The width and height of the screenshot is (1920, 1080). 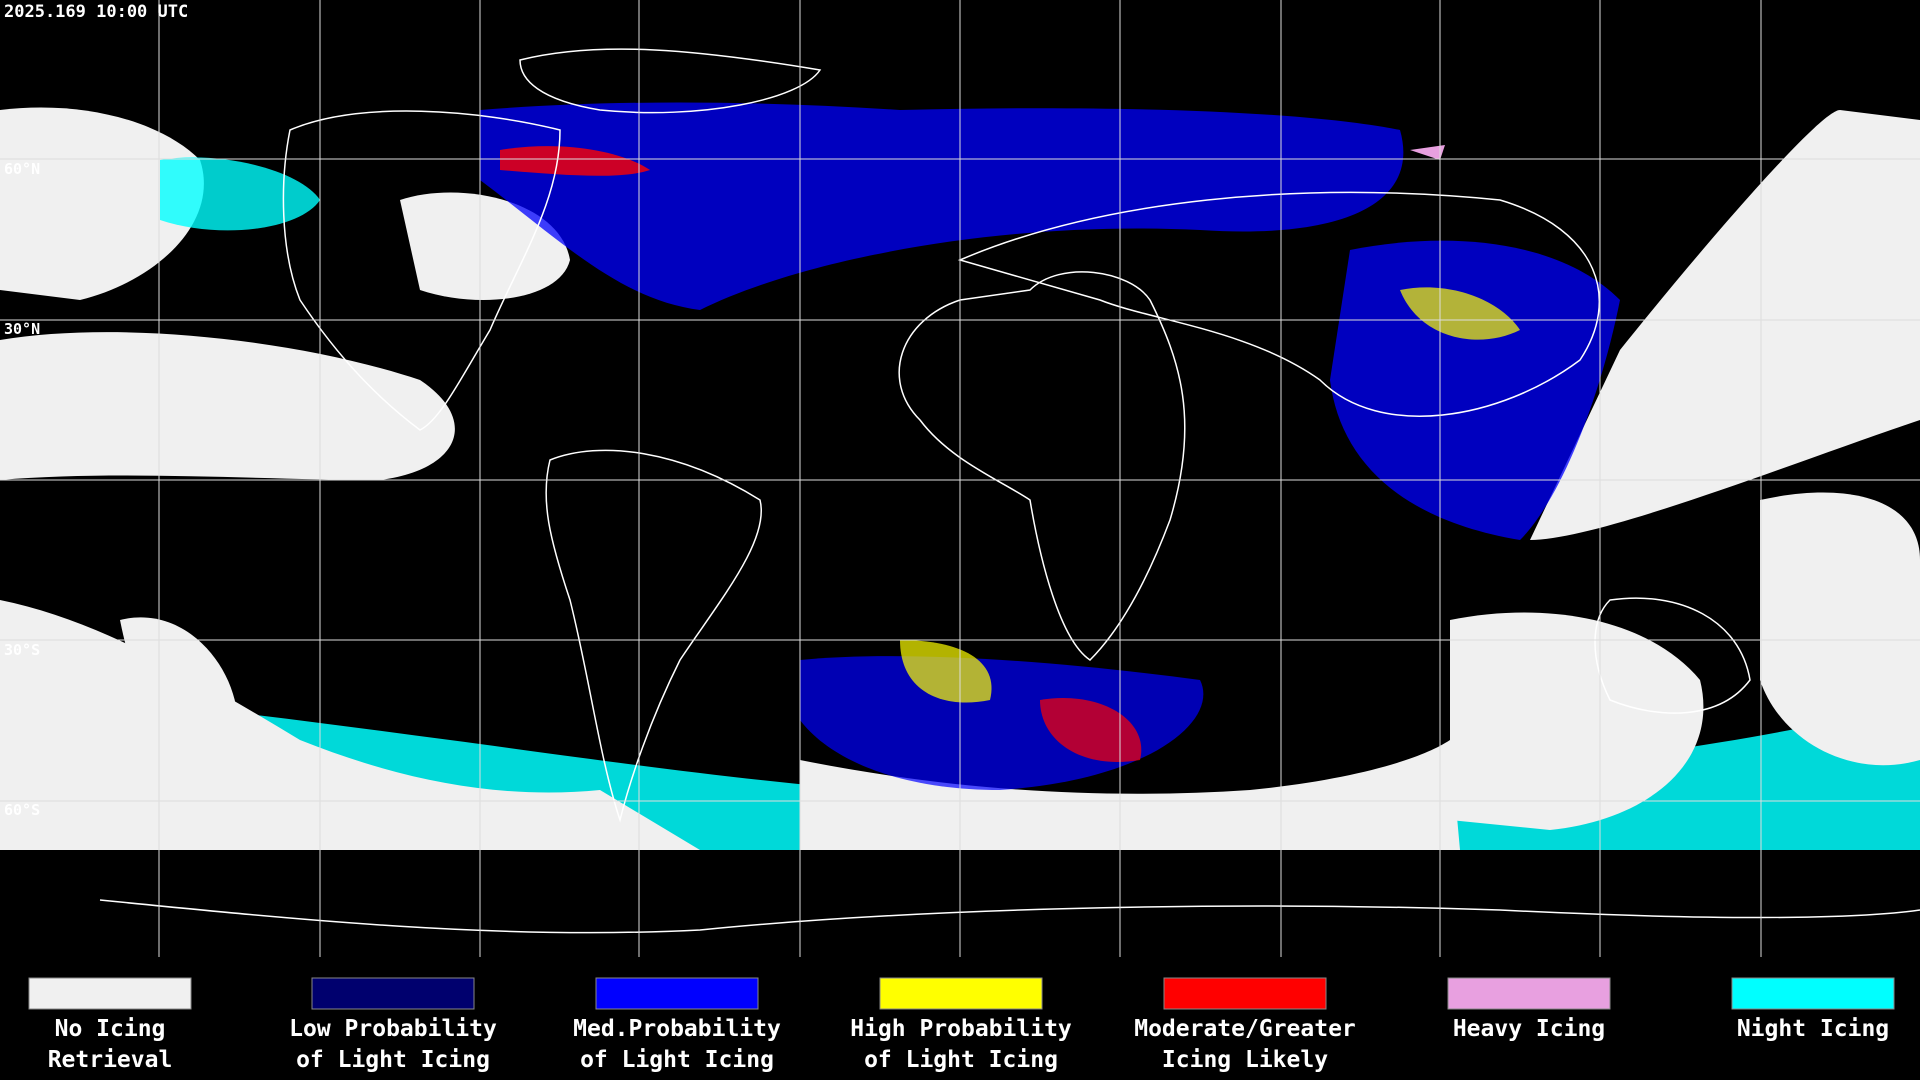 What do you see at coordinates (110, 1029) in the screenshot?
I see `legend-label: No Icing` at bounding box center [110, 1029].